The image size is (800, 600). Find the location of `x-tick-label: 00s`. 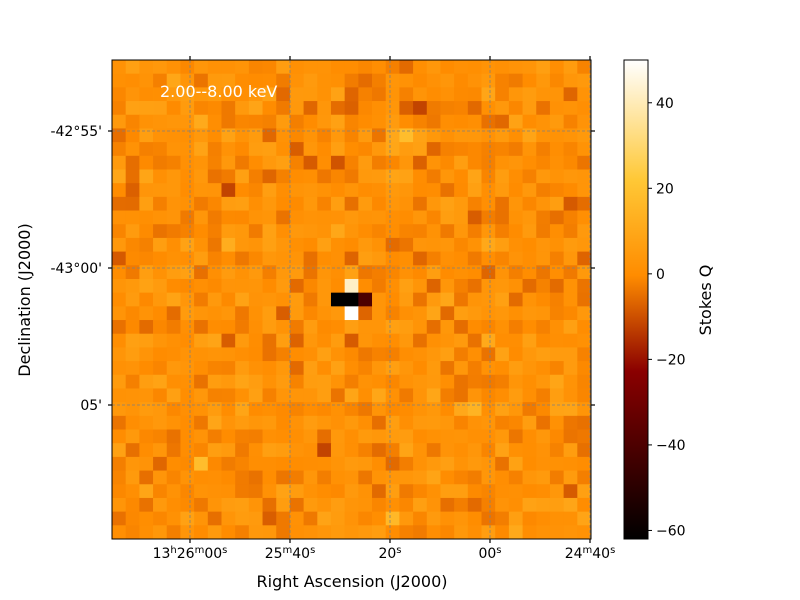

x-tick-label: 00s is located at coordinates (489, 553).